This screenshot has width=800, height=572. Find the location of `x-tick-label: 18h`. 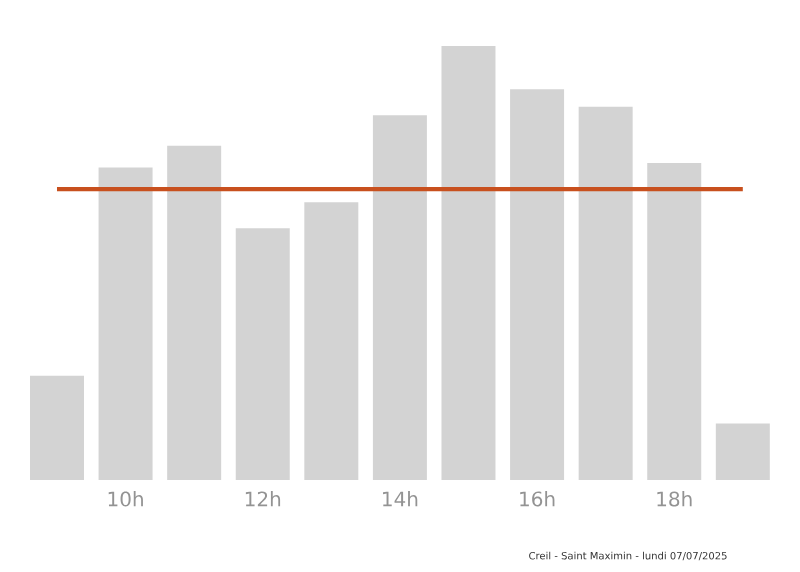

x-tick-label: 18h is located at coordinates (674, 499).